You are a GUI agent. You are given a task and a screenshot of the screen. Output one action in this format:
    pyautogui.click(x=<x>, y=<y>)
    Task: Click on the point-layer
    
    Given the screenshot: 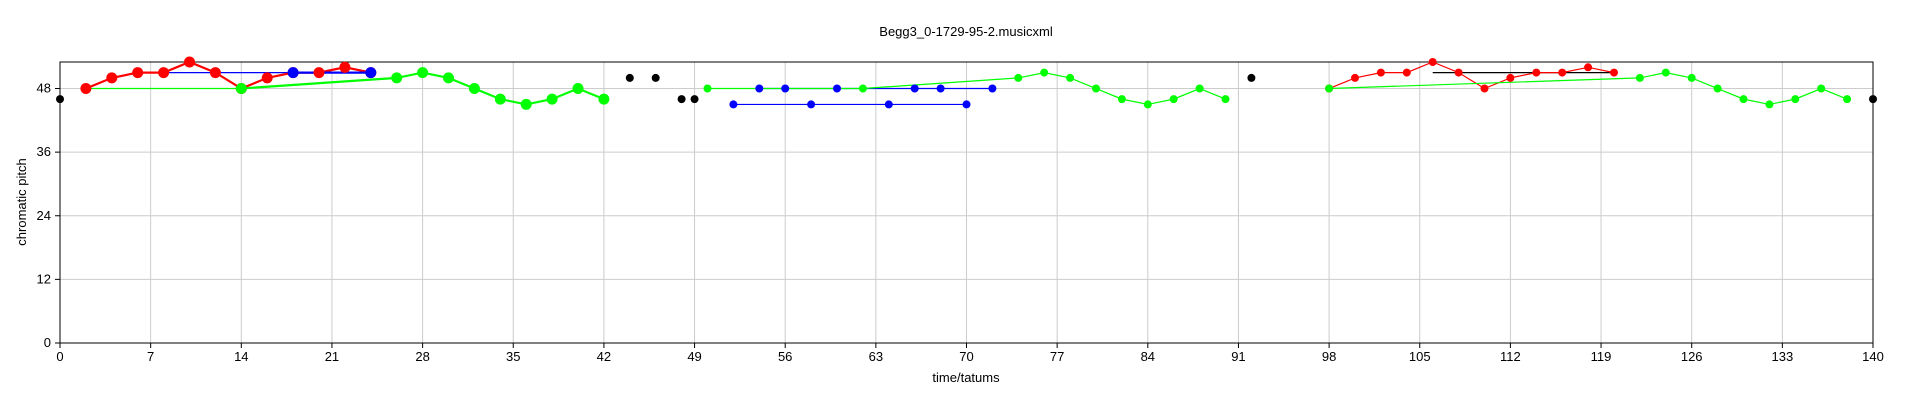 What is the action you would take?
    pyautogui.click(x=966, y=83)
    